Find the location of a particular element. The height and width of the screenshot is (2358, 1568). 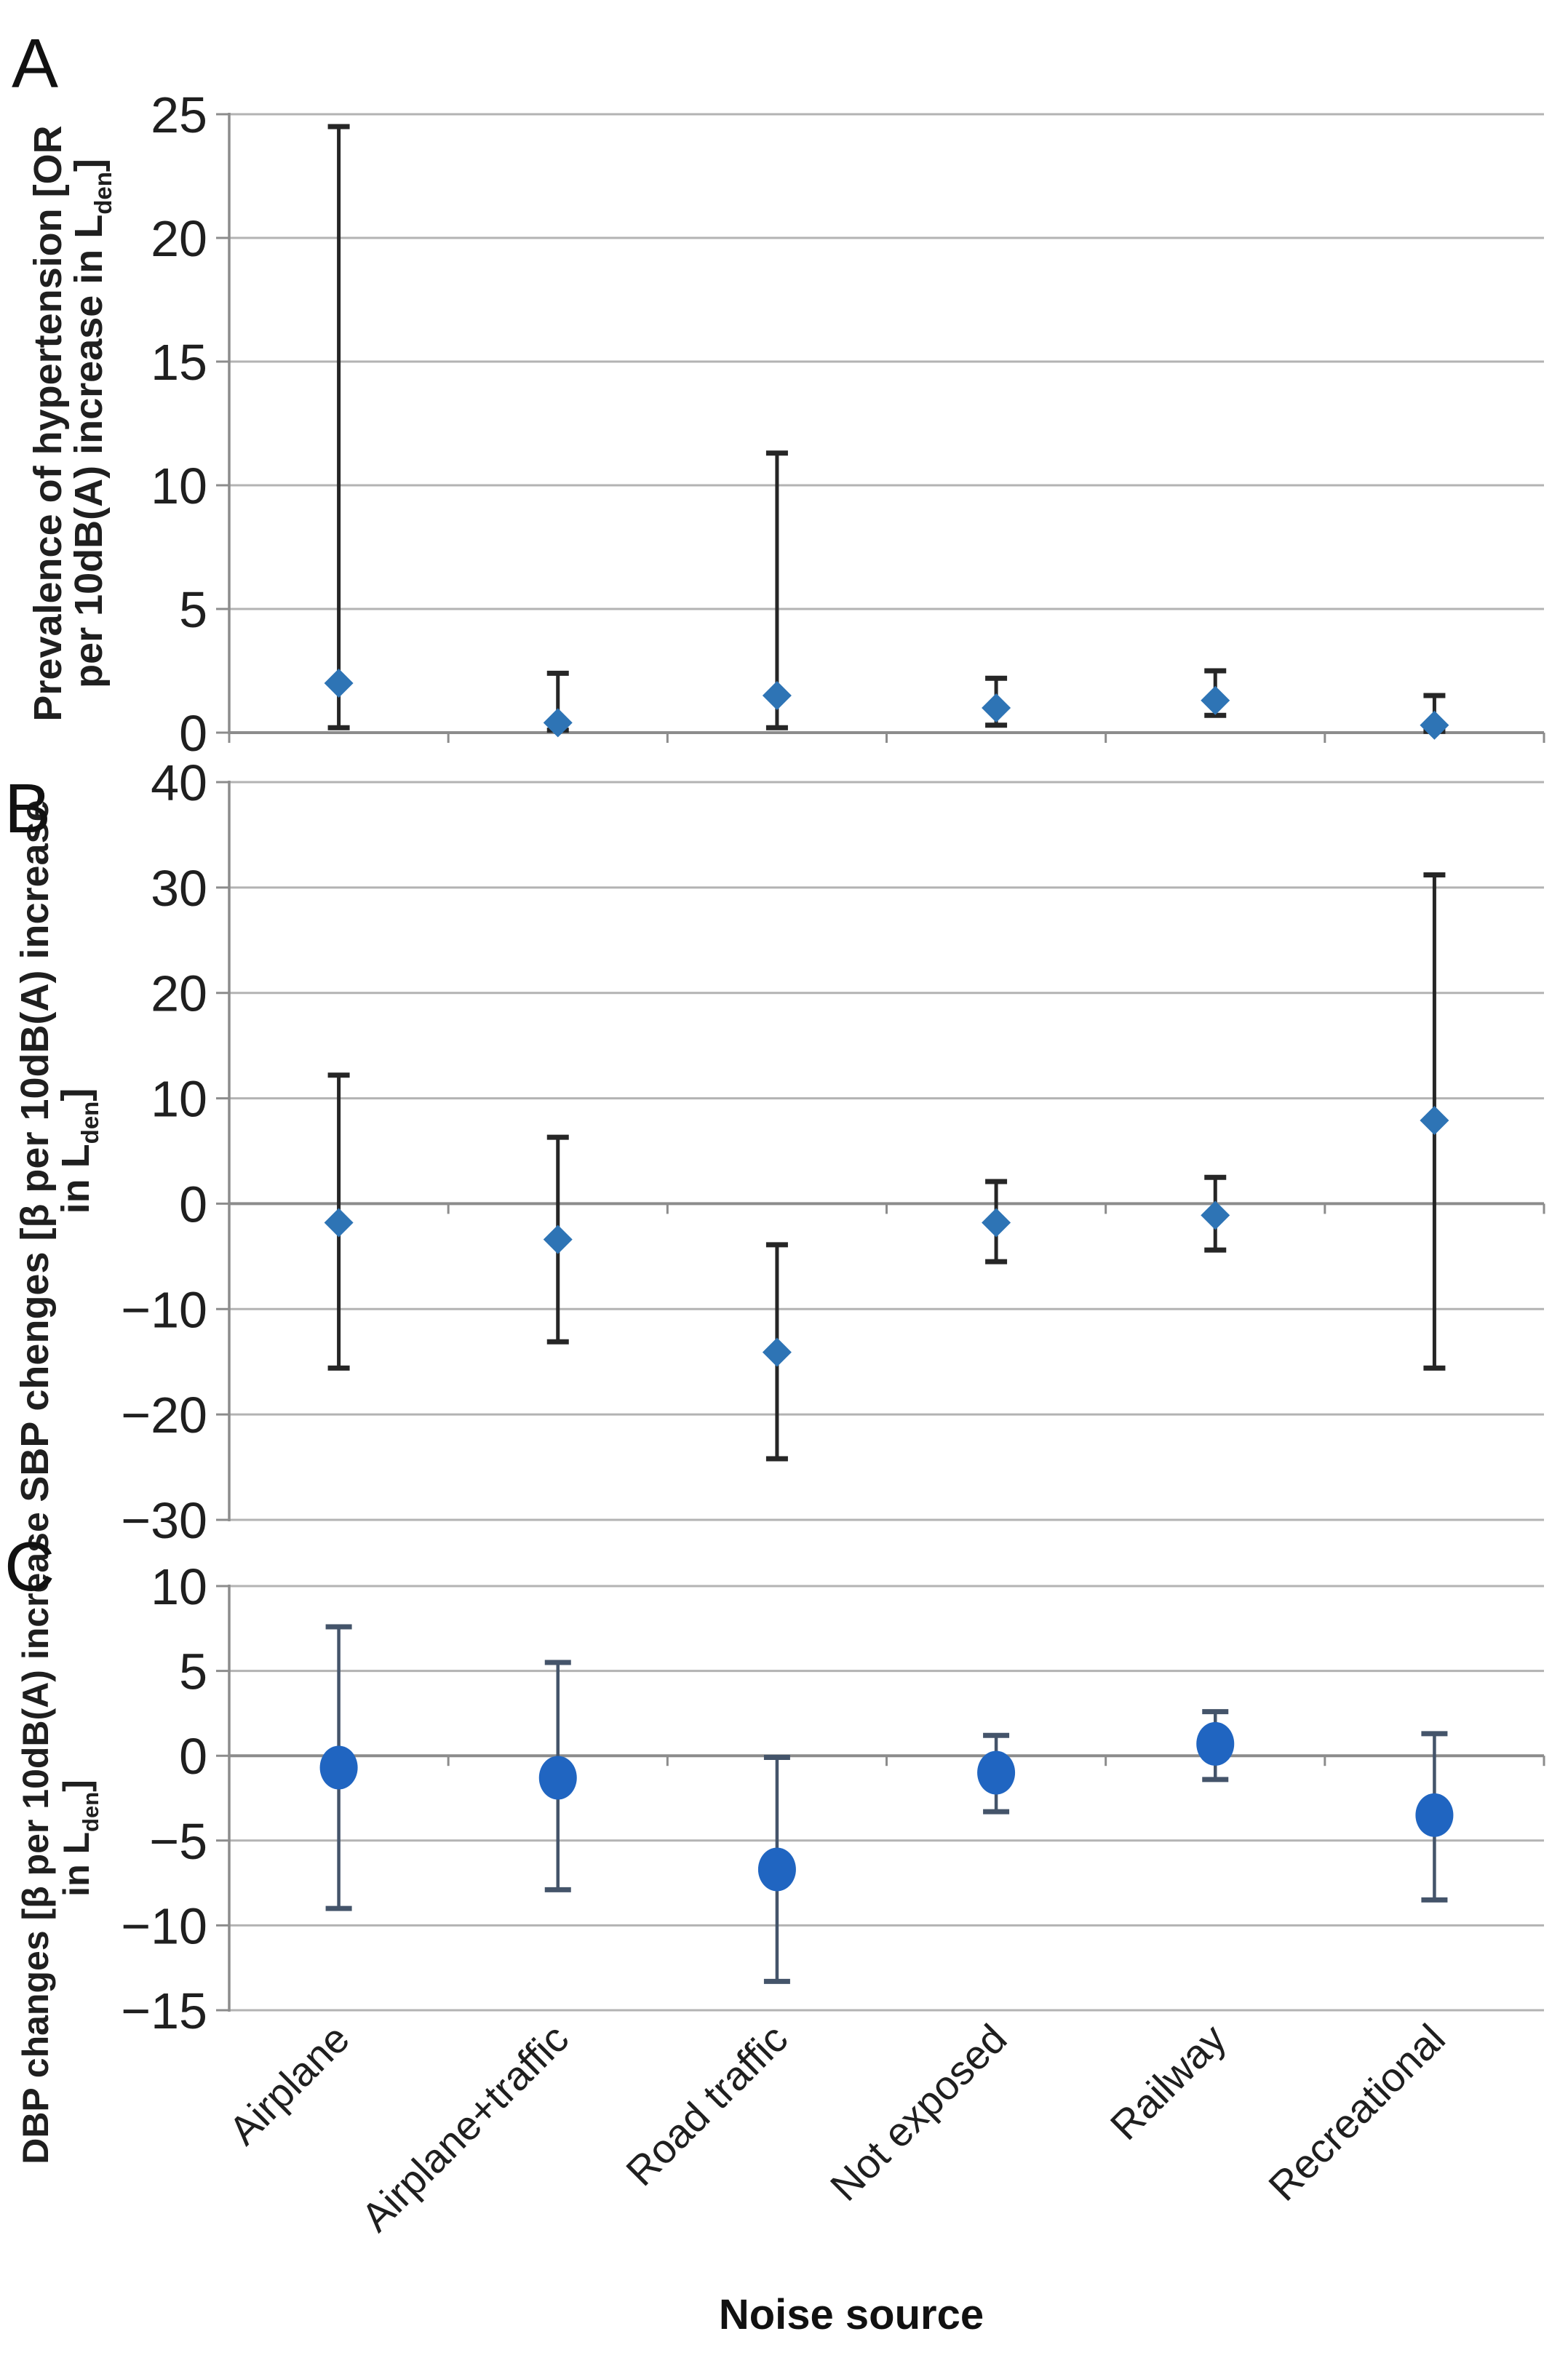

y-axis-title: SBP chenges [β per 10dB(A) increase is located at coordinates (35, 1151).